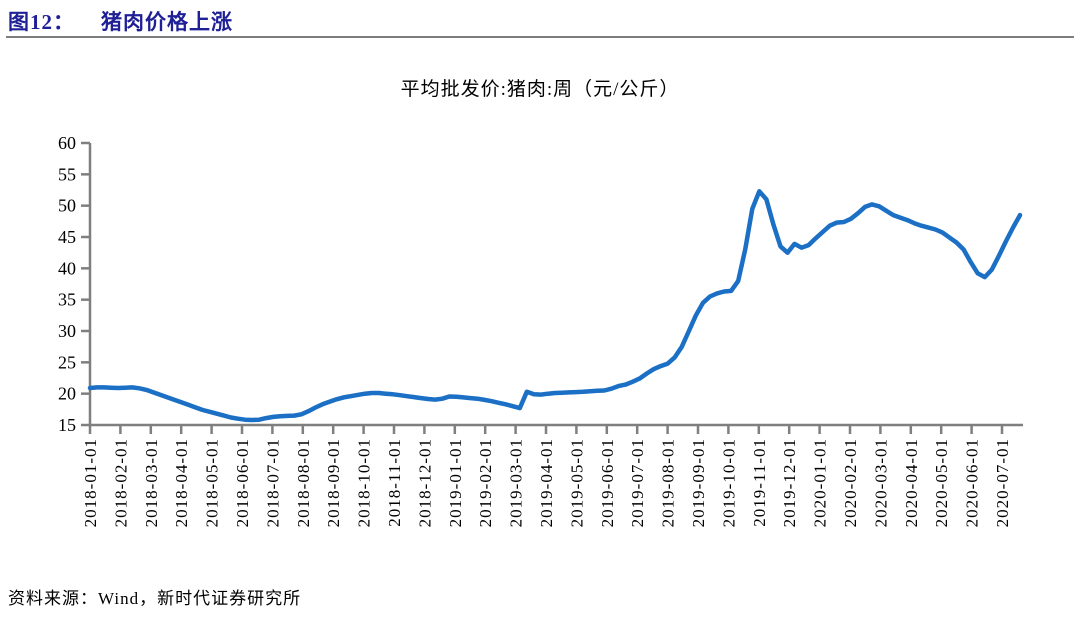 The image size is (1080, 620). What do you see at coordinates (637, 482) in the screenshot?
I see `x-tick-label: 2019-07-01` at bounding box center [637, 482].